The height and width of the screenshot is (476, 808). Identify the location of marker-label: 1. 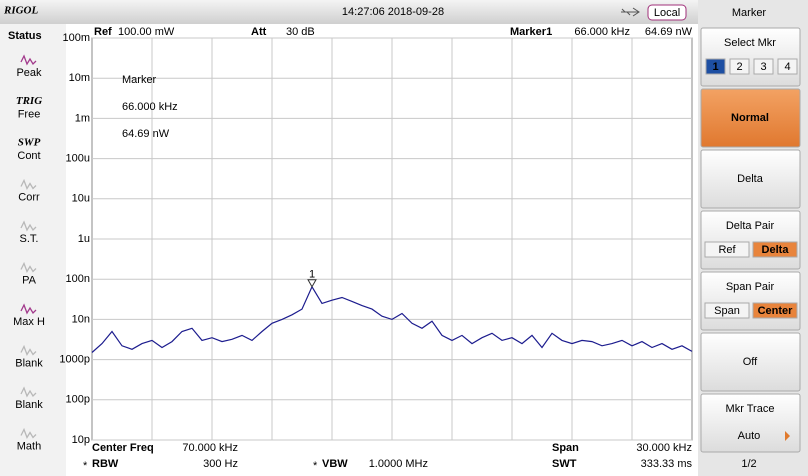
(312, 275).